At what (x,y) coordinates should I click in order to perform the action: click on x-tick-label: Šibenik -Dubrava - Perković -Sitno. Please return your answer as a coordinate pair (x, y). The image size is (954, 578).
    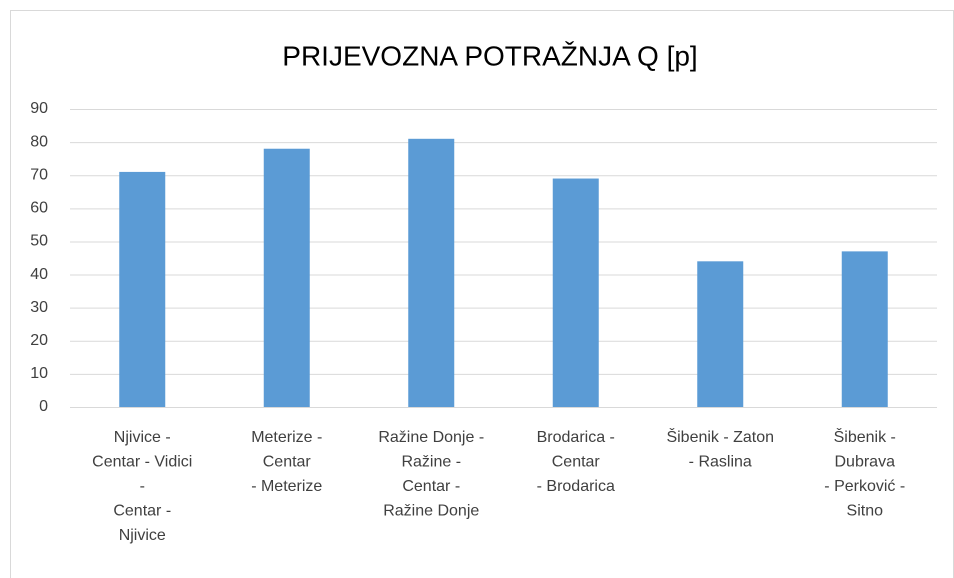
    Looking at the image, I should click on (864, 473).